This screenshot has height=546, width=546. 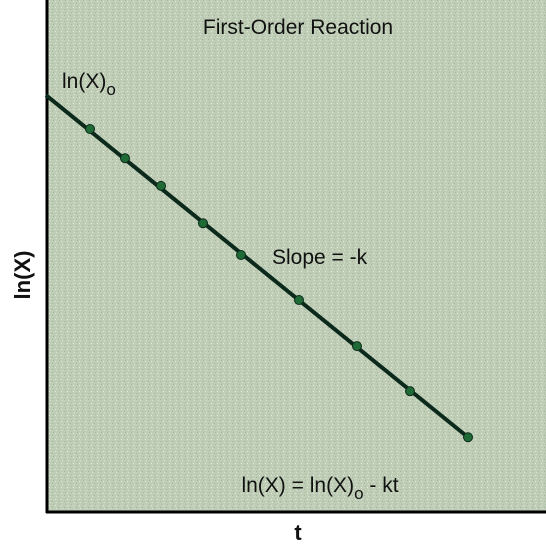 I want to click on annotation-part: Slope = -k, so click(x=320, y=257).